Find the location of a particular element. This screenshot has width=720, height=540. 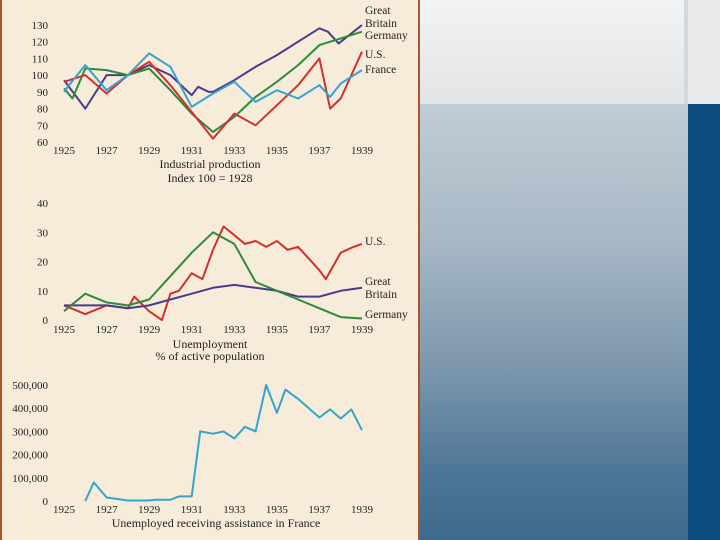

y-tick-label: 400,000 is located at coordinates (30, 409).